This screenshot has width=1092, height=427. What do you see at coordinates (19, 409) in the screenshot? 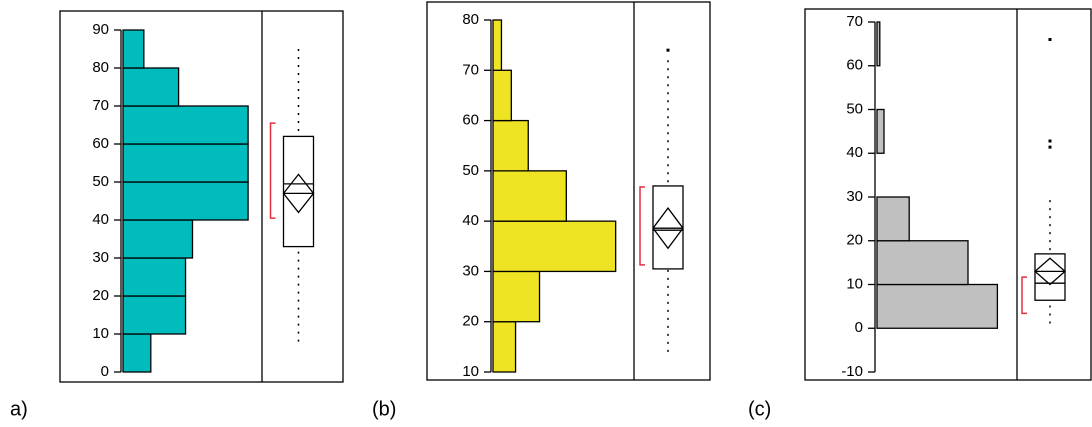
I see `panel-label: a)` at bounding box center [19, 409].